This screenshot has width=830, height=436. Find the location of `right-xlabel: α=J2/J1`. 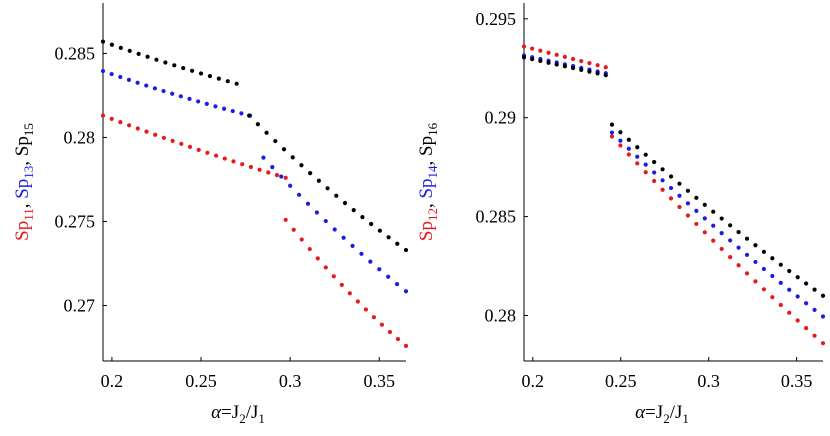

right-xlabel: α=J2/J1 is located at coordinates (662, 414).